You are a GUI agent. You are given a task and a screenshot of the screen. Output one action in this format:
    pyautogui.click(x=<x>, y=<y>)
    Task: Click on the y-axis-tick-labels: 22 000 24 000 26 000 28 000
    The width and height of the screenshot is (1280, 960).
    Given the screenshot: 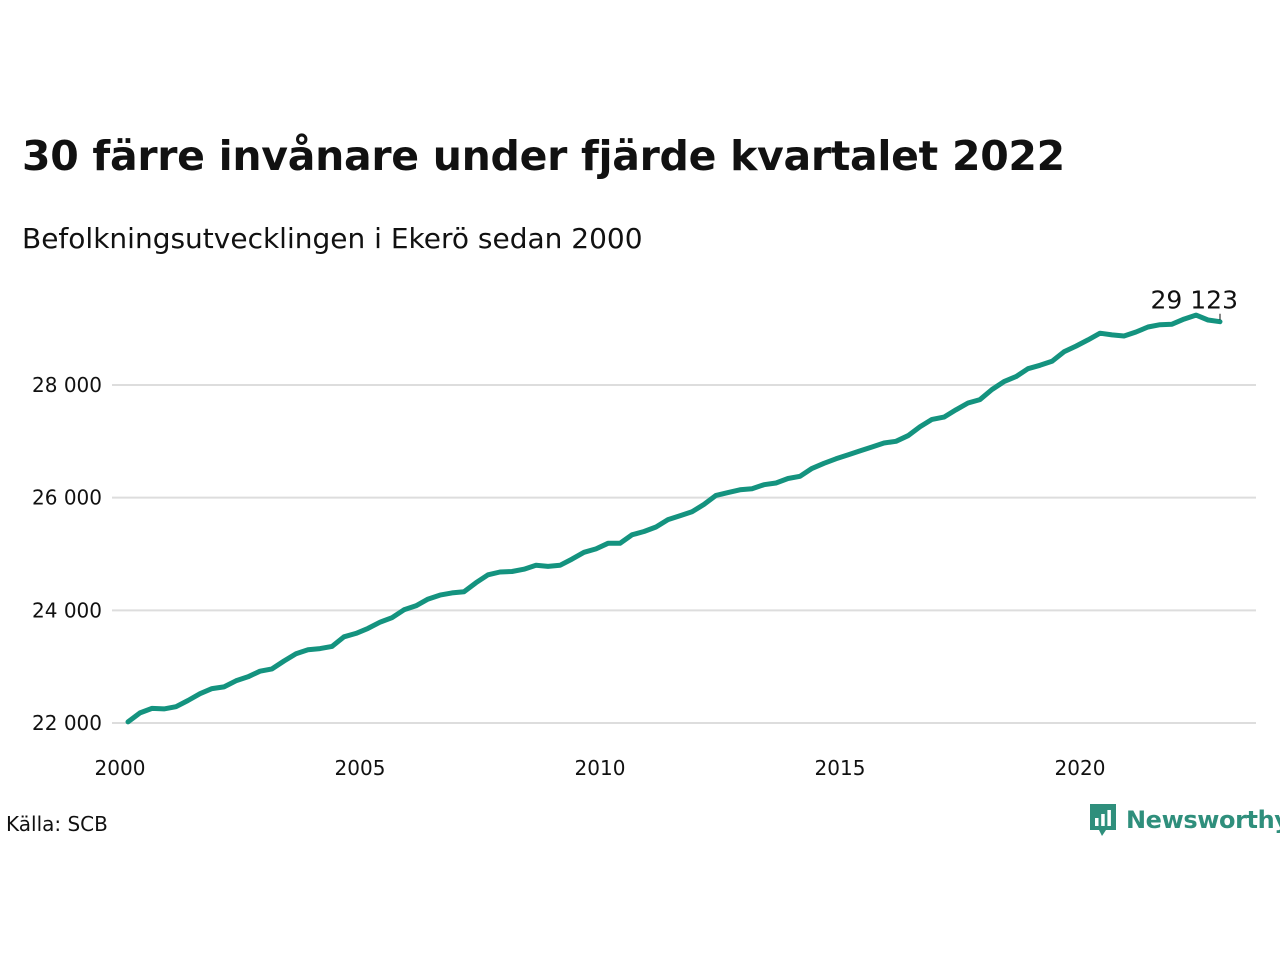 What is the action you would take?
    pyautogui.click(x=67, y=554)
    